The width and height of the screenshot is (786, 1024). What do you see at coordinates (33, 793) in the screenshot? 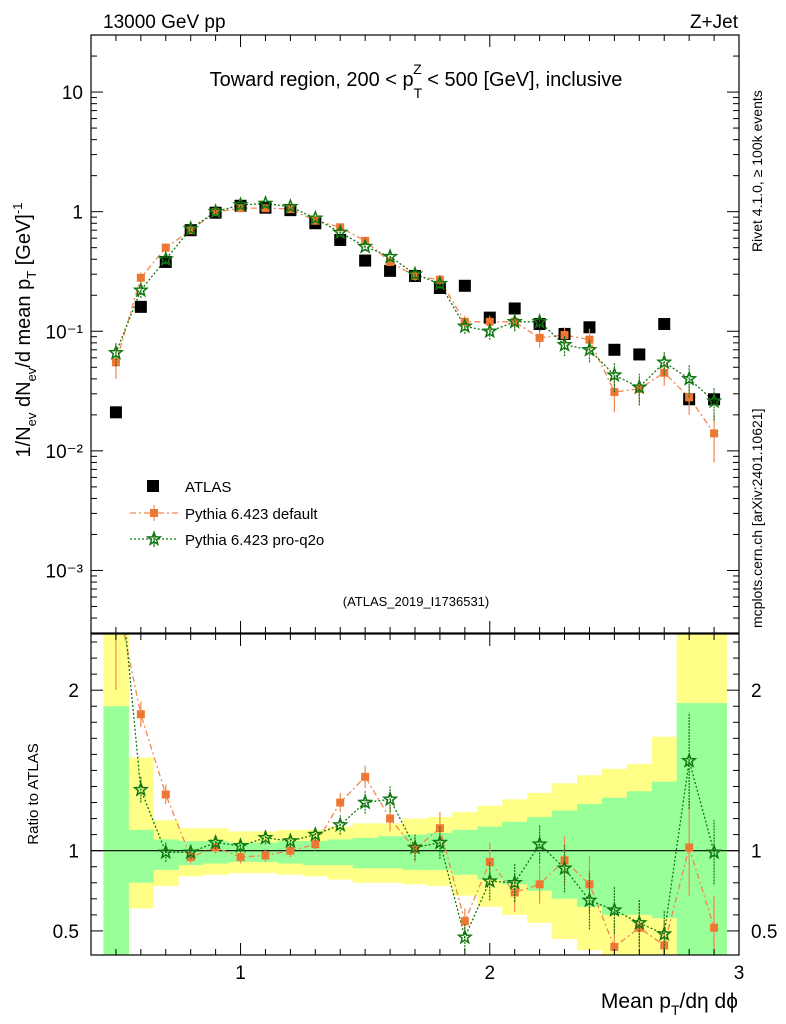
I see `ratio-y-axis-label: Ratio to ATLAS` at bounding box center [33, 793].